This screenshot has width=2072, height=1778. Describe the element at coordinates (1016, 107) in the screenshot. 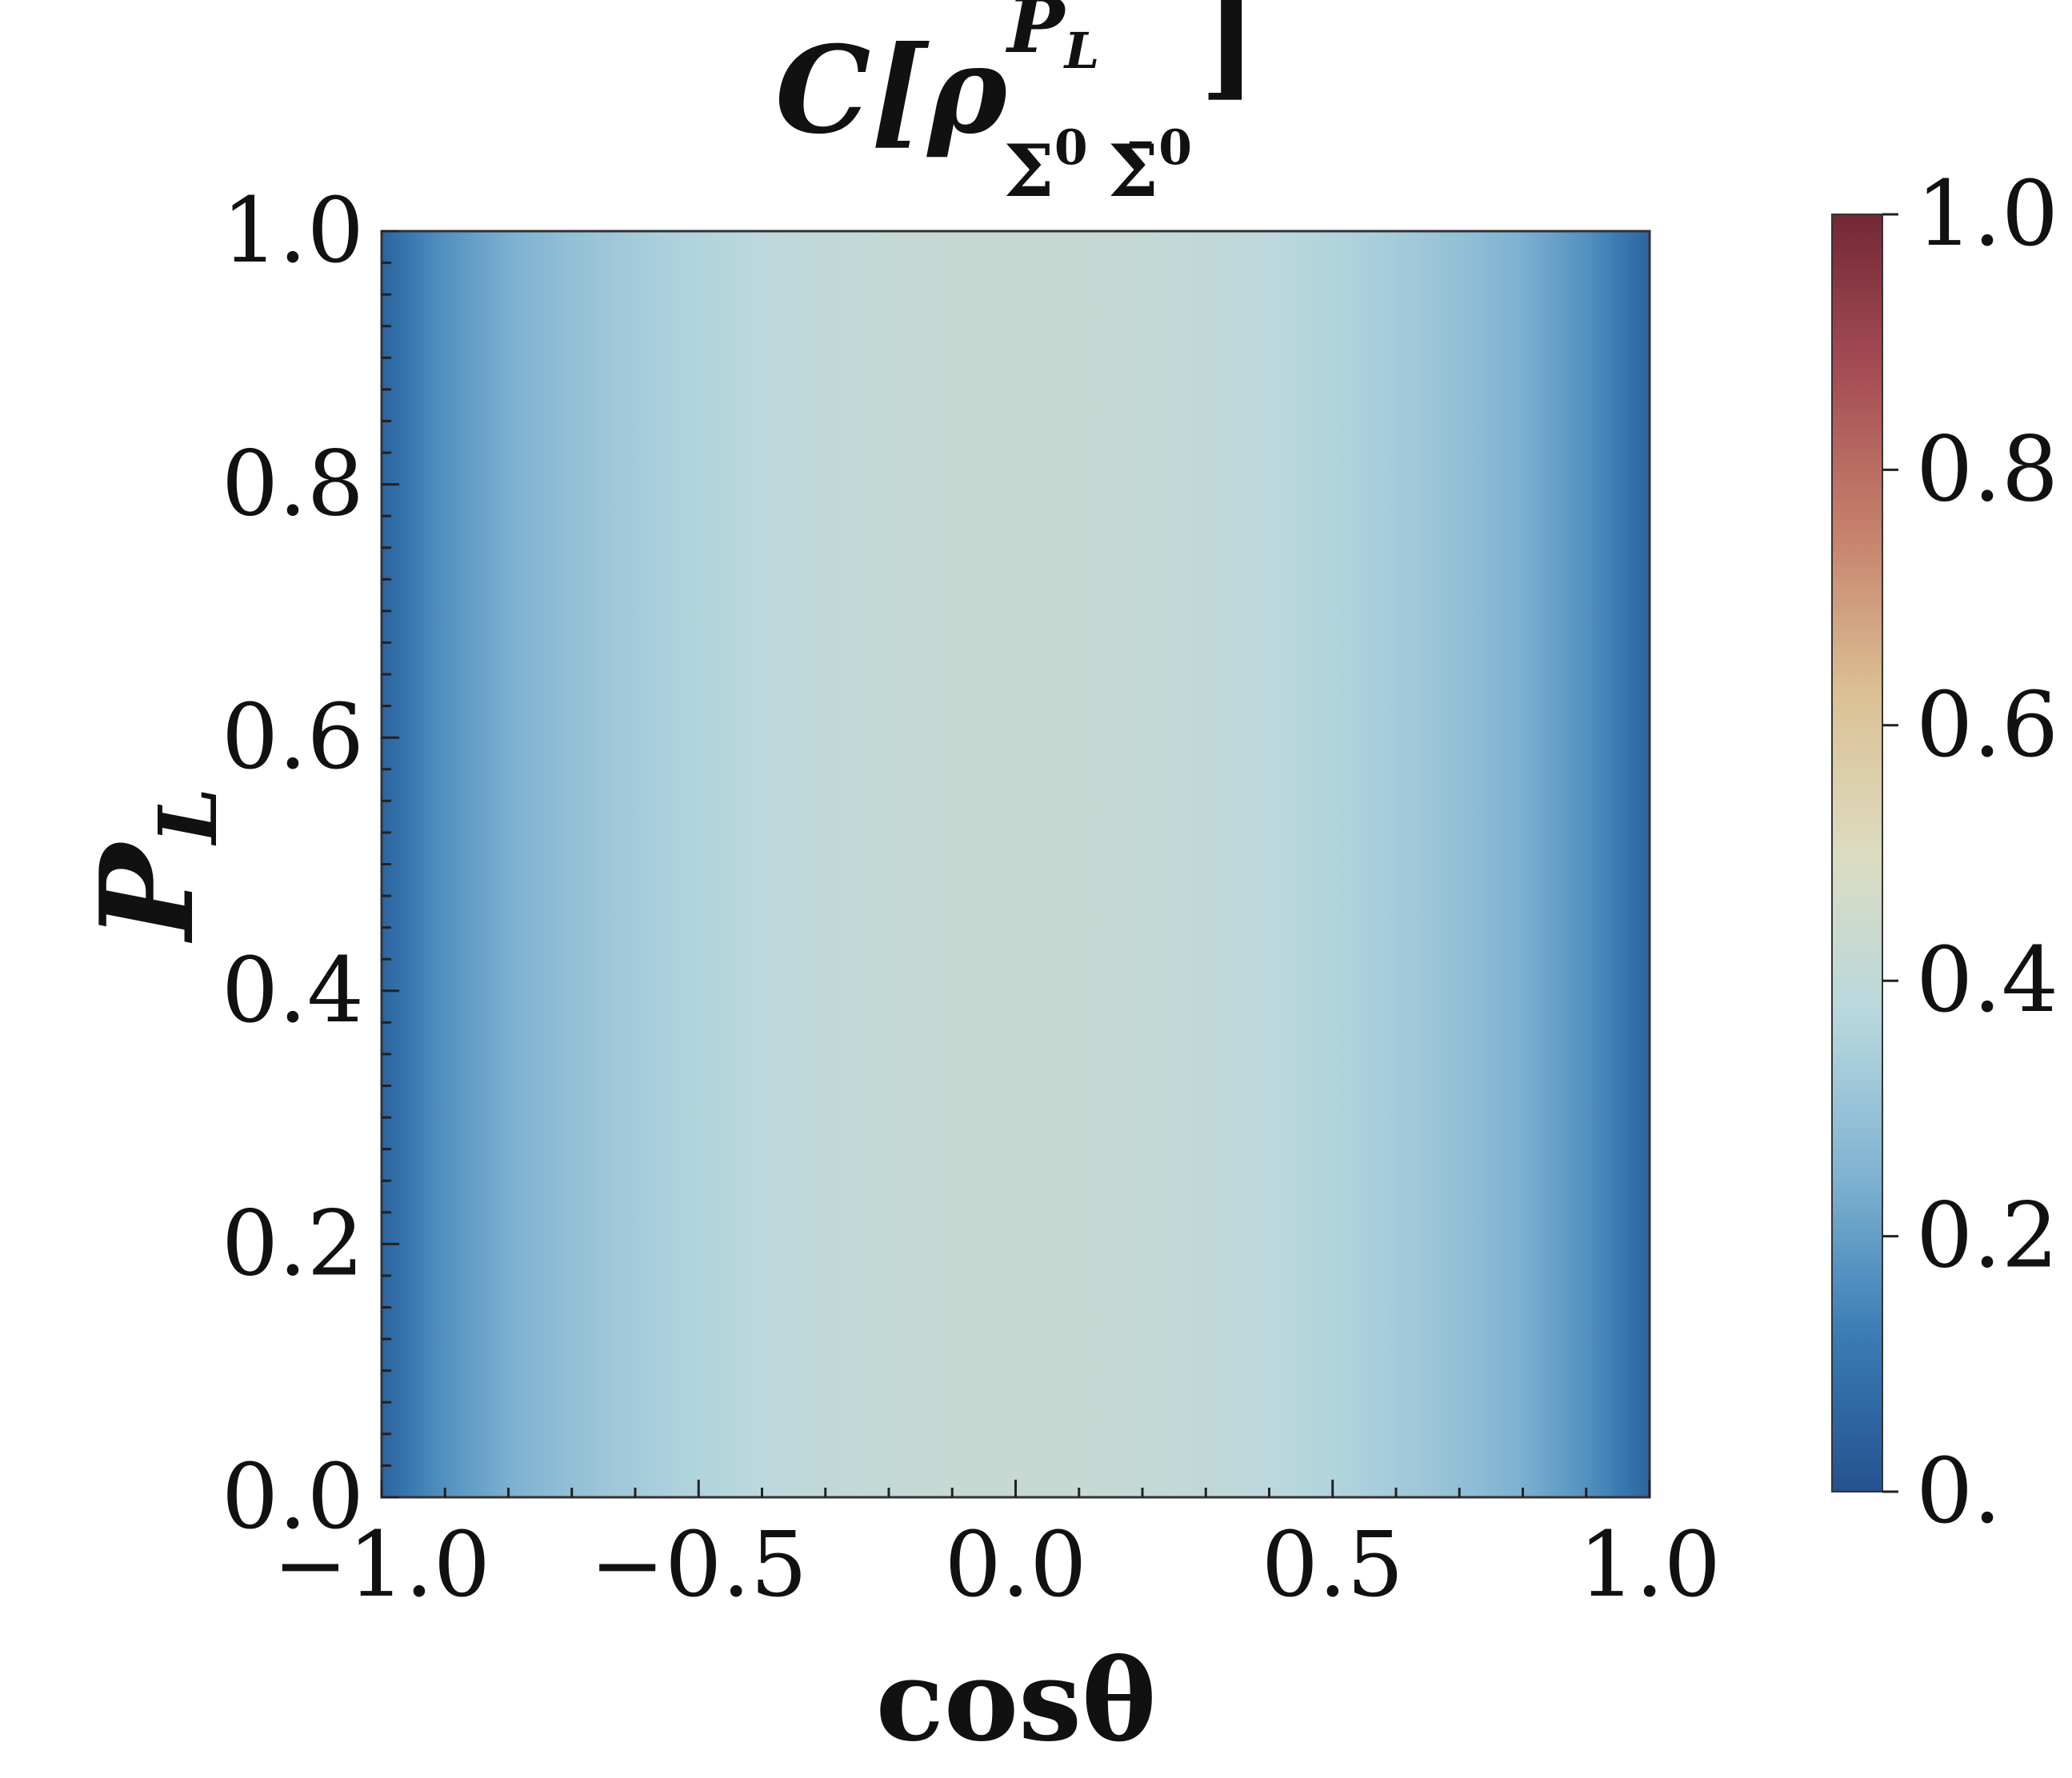

I see `chart-title: C[ρPL Σ0 Σ̄0]` at that location.